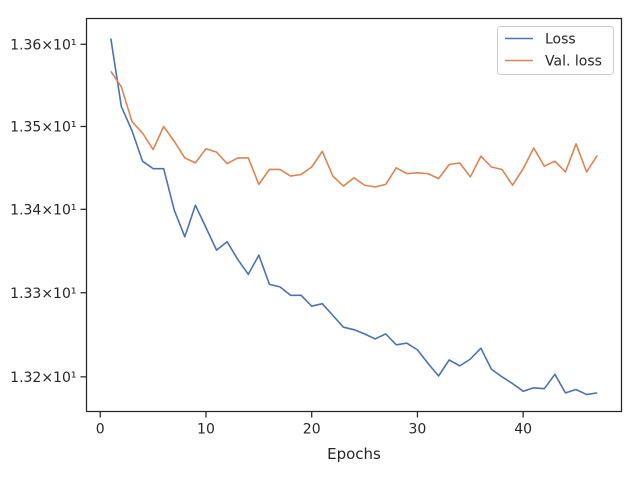 The image size is (640, 480). I want to click on y-tick-label: 1.34×10¹, so click(43, 210).